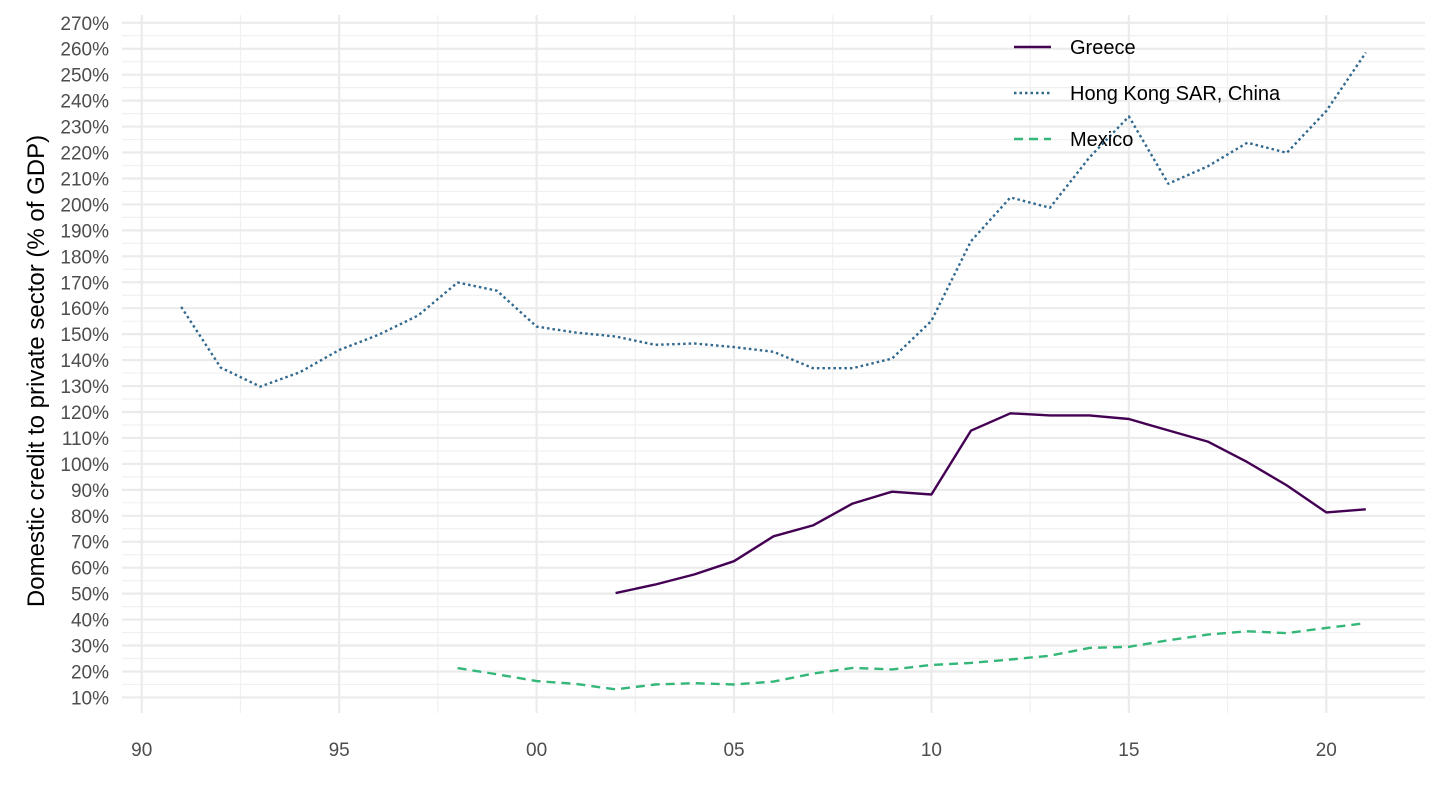 This screenshot has height=810, width=1440. What do you see at coordinates (141, 750) in the screenshot?
I see `x-tick-label: 90` at bounding box center [141, 750].